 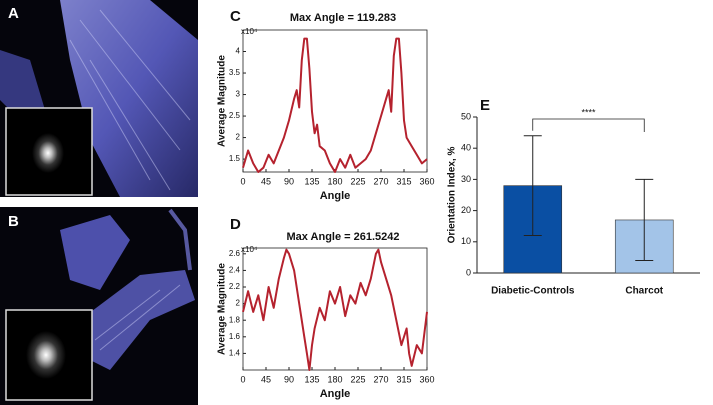 What do you see at coordinates (452, 195) in the screenshot?
I see `y-axis-label: Orientation Index, %` at bounding box center [452, 195].